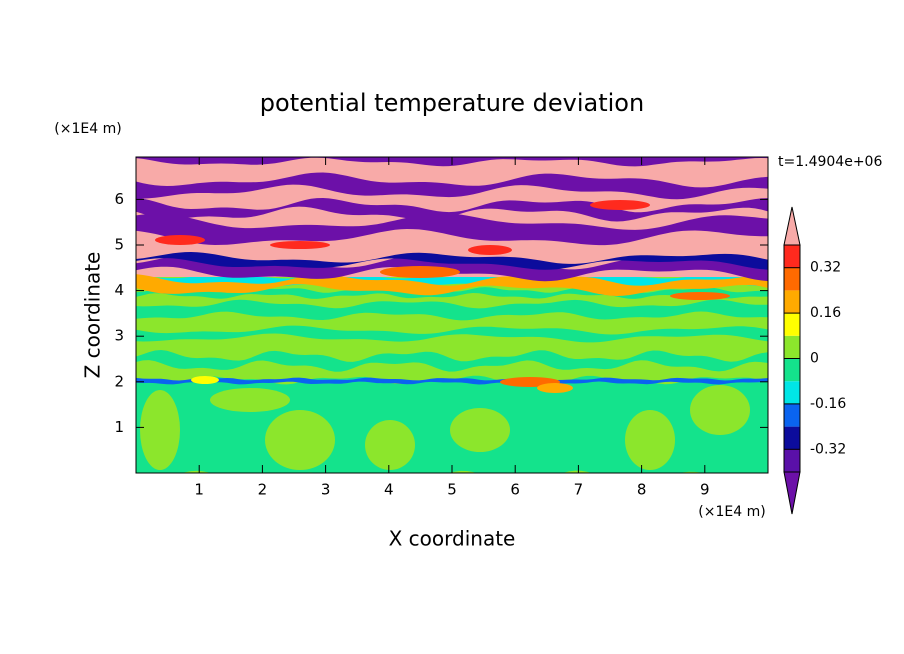 This screenshot has height=654, width=904. I want to click on x-tick-label: 7, so click(579, 490).